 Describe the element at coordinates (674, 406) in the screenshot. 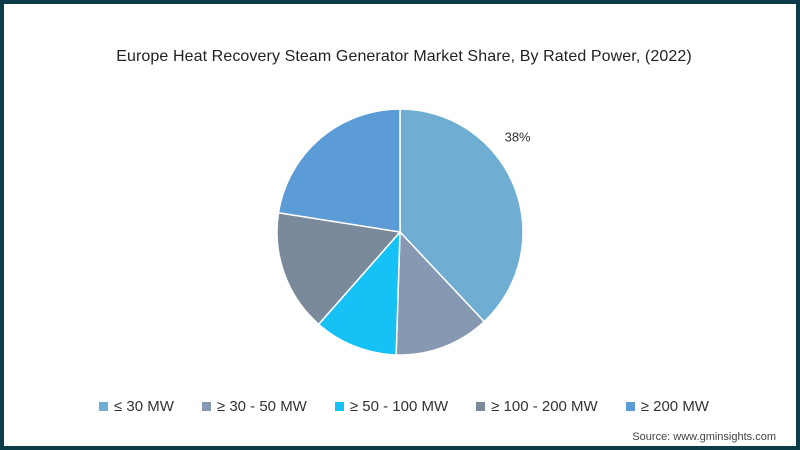

I see `legend-label: ≥ 200 MW` at that location.